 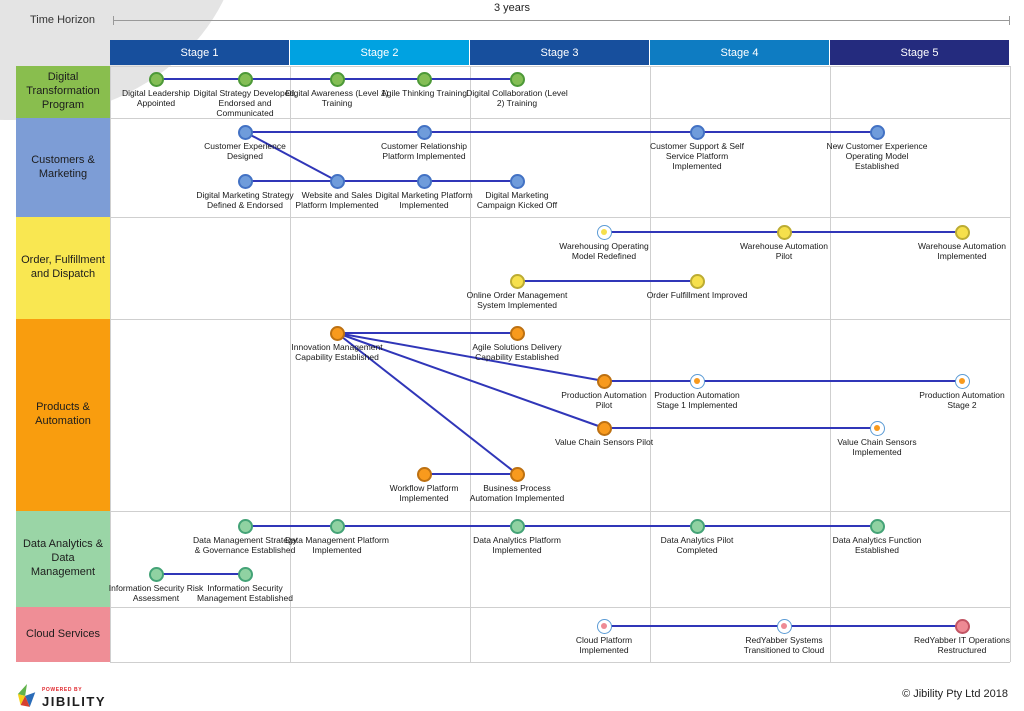 What do you see at coordinates (877, 132) in the screenshot?
I see `milestone-n9` at bounding box center [877, 132].